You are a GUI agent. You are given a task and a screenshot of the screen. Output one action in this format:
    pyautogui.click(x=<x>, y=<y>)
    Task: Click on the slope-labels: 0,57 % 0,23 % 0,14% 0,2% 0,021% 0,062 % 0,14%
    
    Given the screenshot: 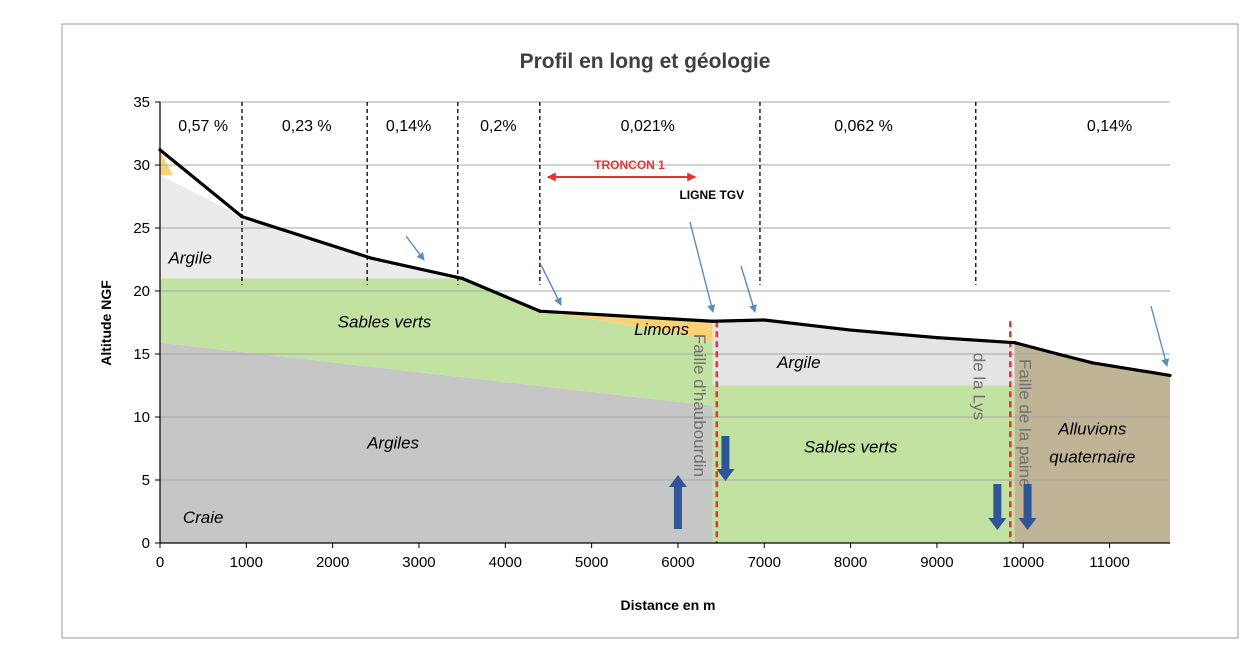 What is the action you would take?
    pyautogui.click(x=655, y=126)
    